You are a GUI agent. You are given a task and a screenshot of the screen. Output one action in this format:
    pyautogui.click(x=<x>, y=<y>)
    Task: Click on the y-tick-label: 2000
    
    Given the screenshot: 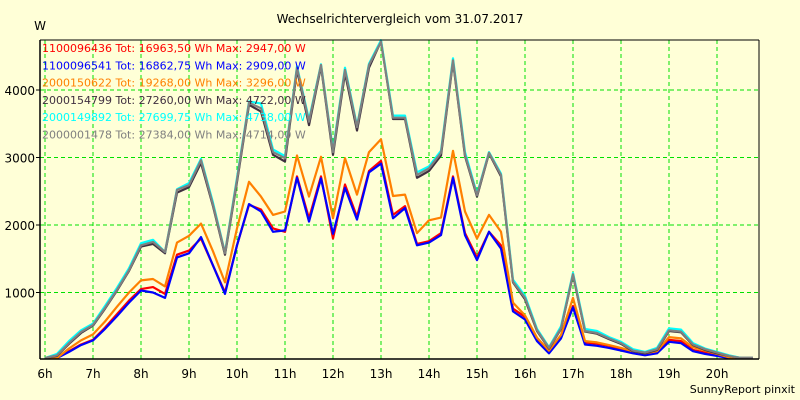 What is the action you would take?
    pyautogui.click(x=19, y=226)
    